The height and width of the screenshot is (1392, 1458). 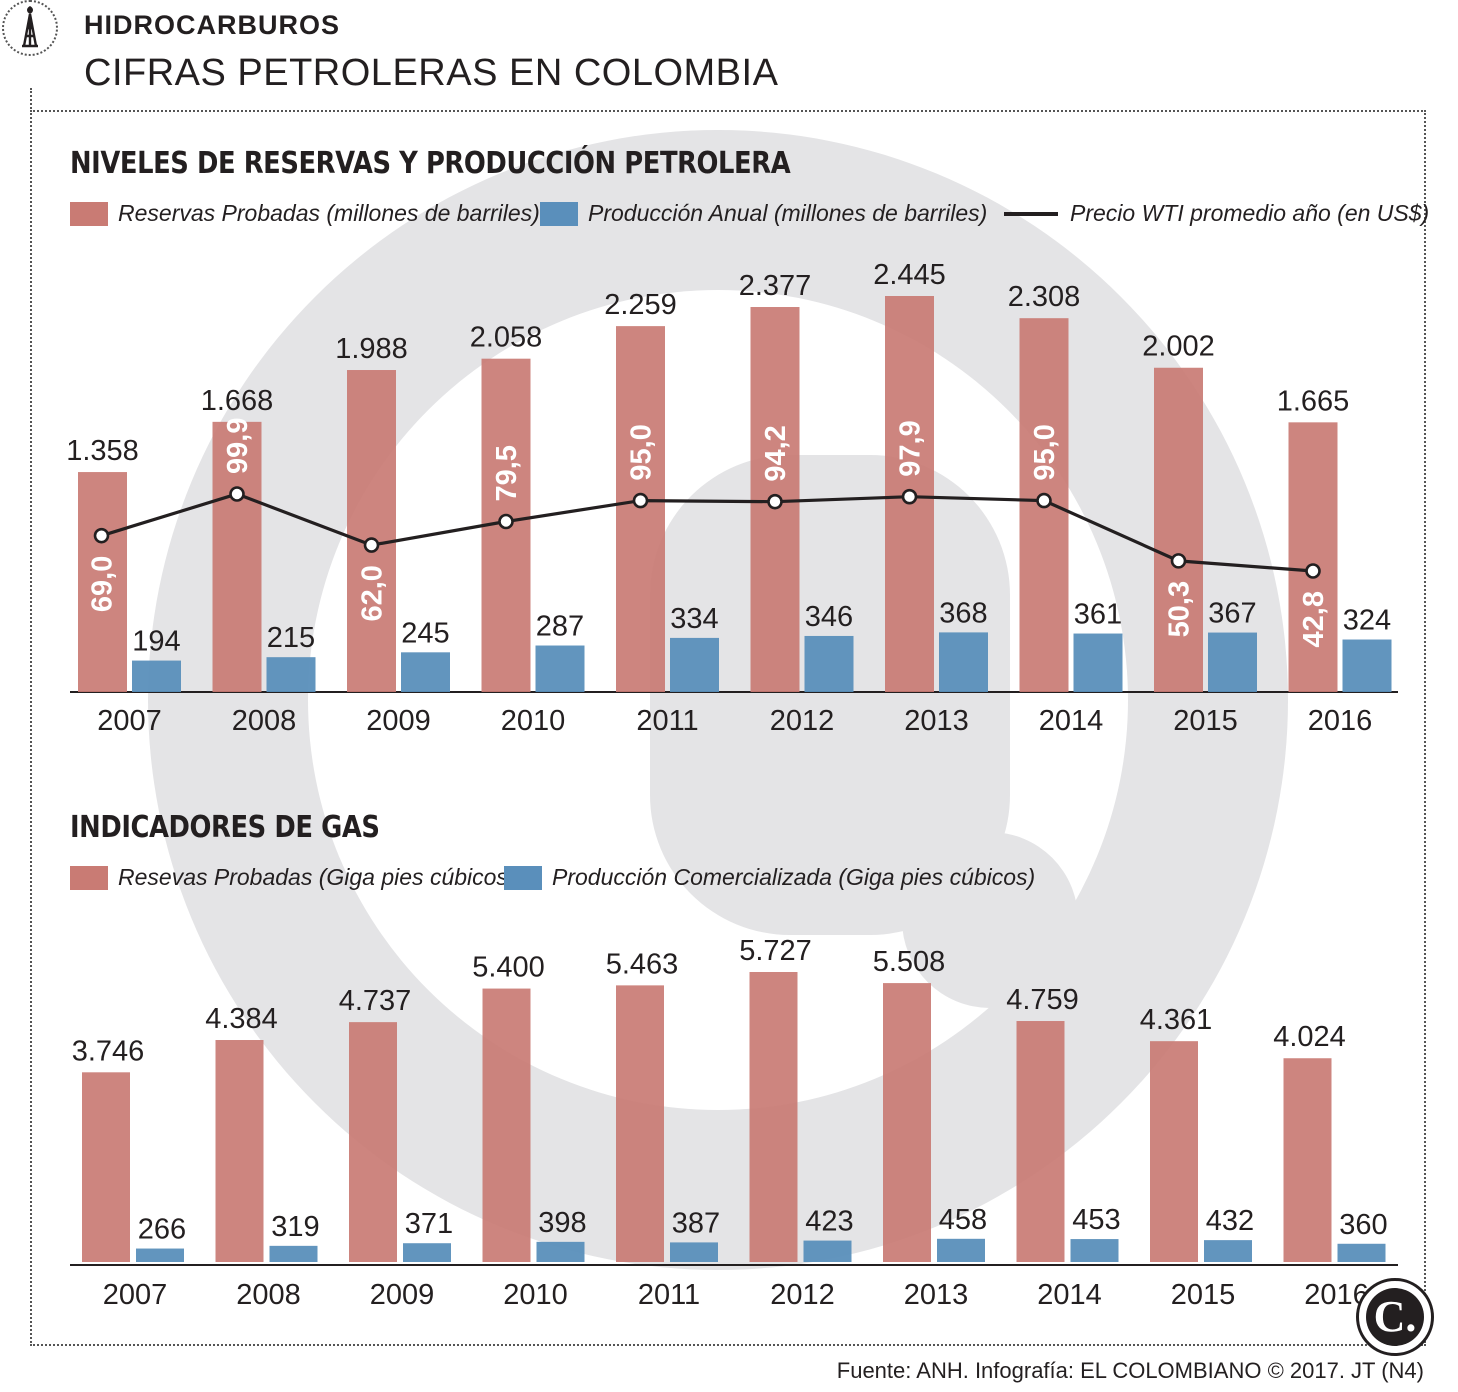 I want to click on price-label: 62,0, so click(x=373, y=593).